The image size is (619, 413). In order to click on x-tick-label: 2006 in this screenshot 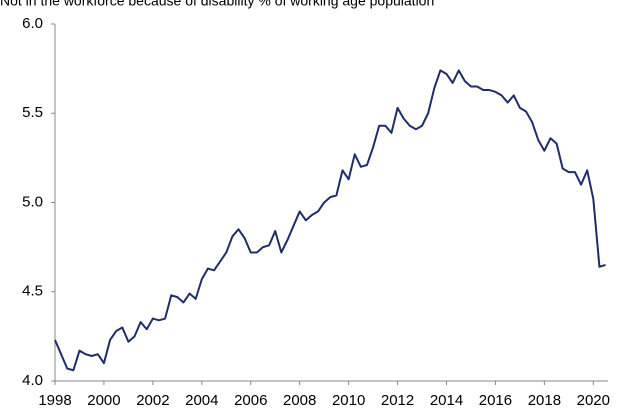, I will do `click(250, 400)`.